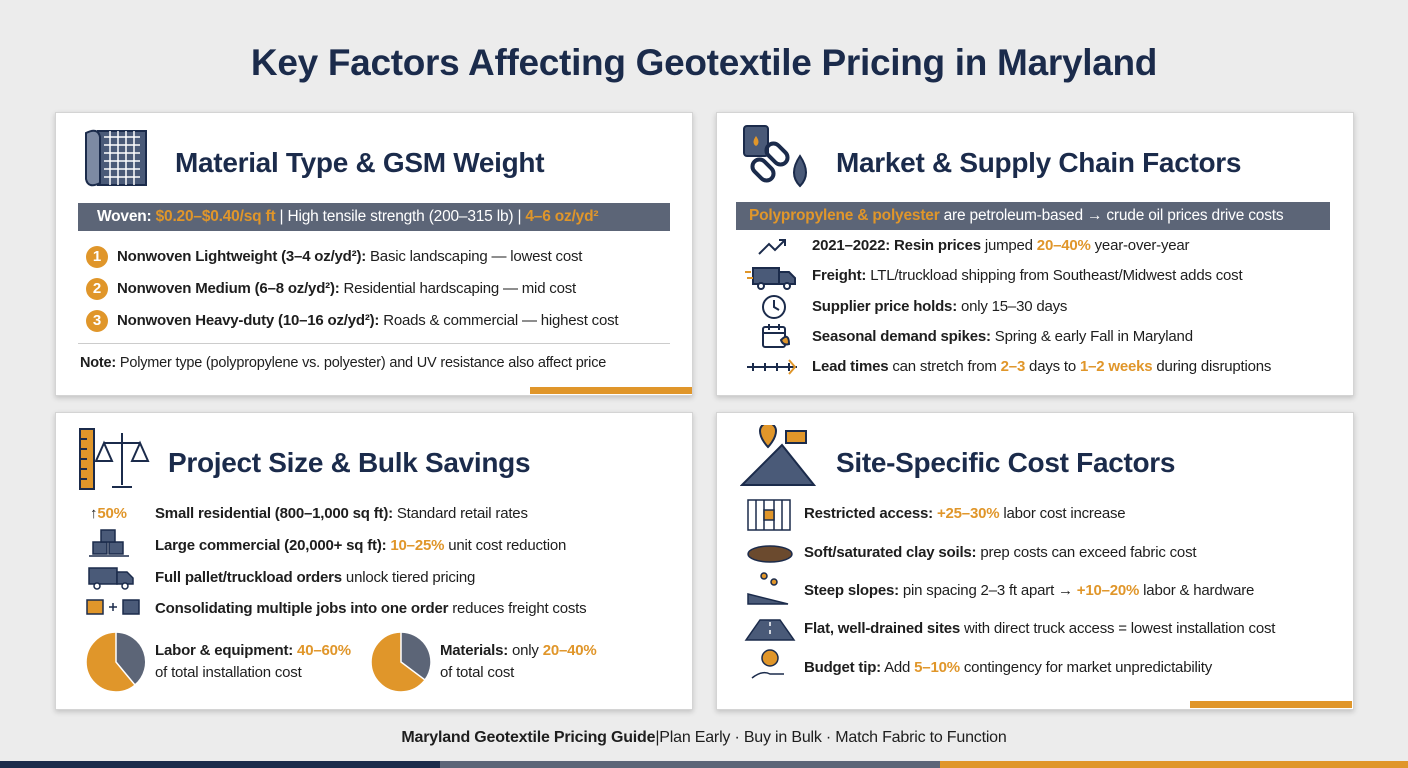  Describe the element at coordinates (1212, 366) in the screenshot. I see `text-segment: during disruptions` at that location.